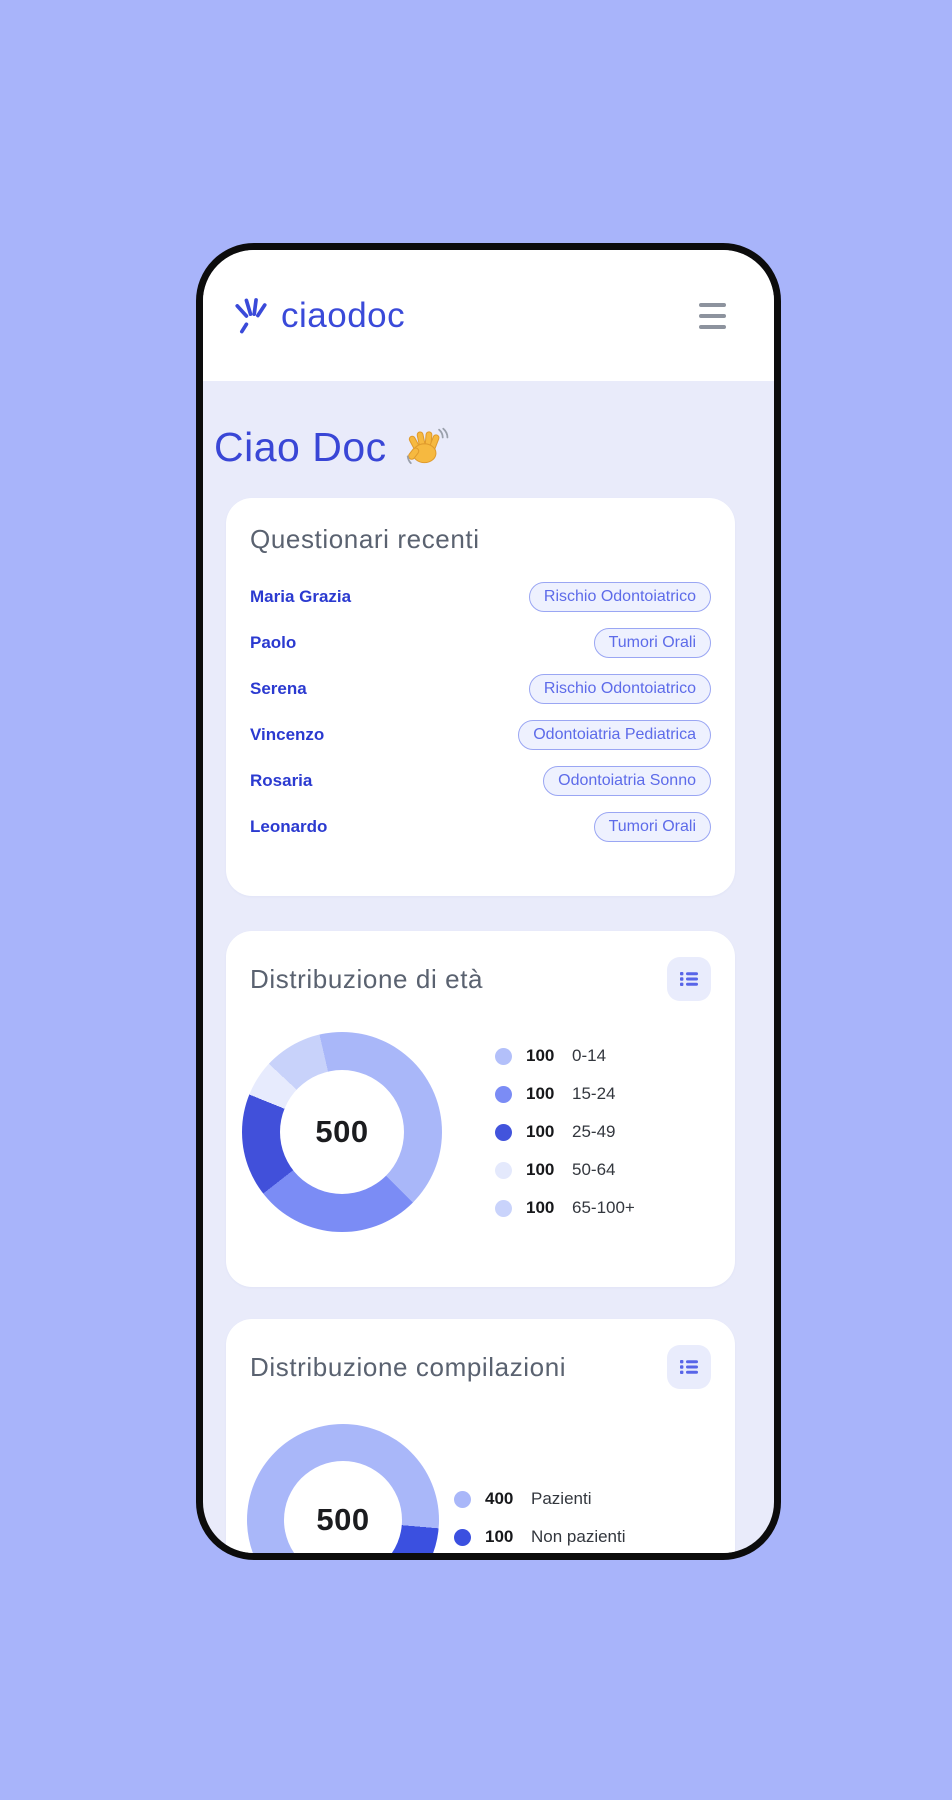 This screenshot has width=952, height=1800. What do you see at coordinates (565, 1208) in the screenshot?
I see `legend-item: 100 65-100+` at bounding box center [565, 1208].